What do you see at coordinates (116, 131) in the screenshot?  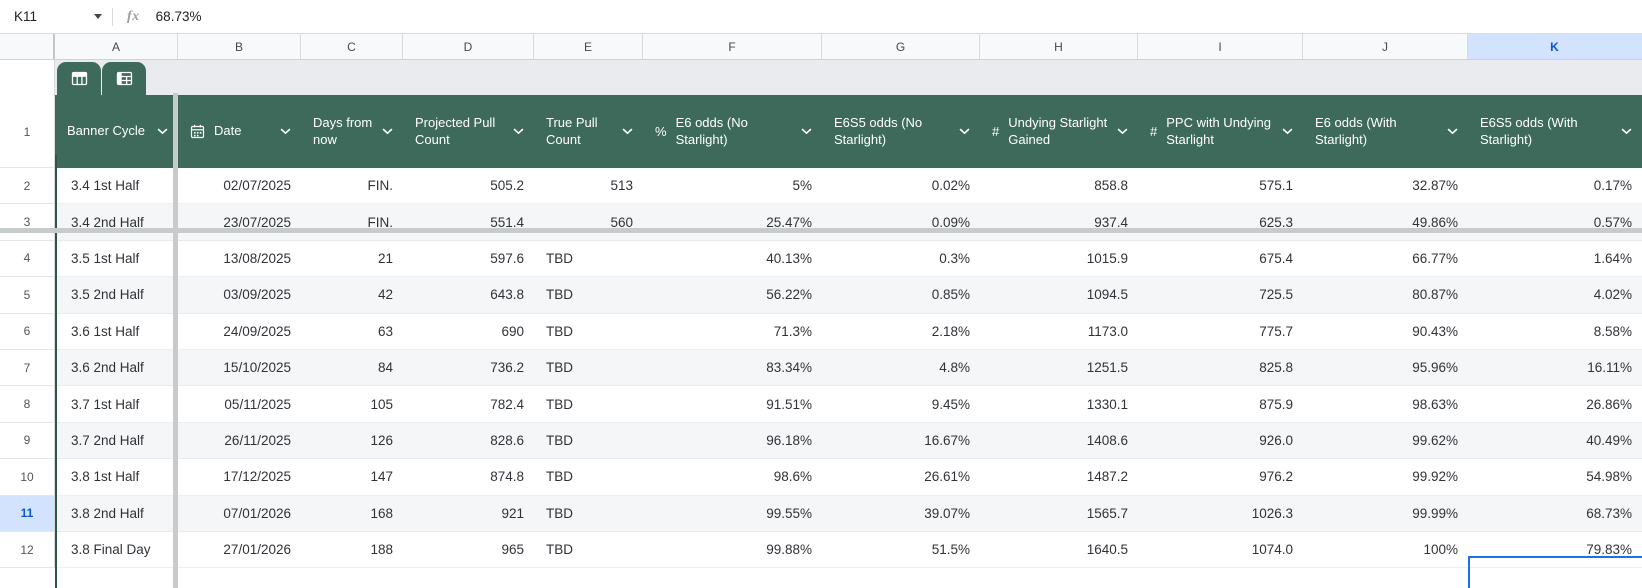 I see `column-header-a: Banner Cycle` at bounding box center [116, 131].